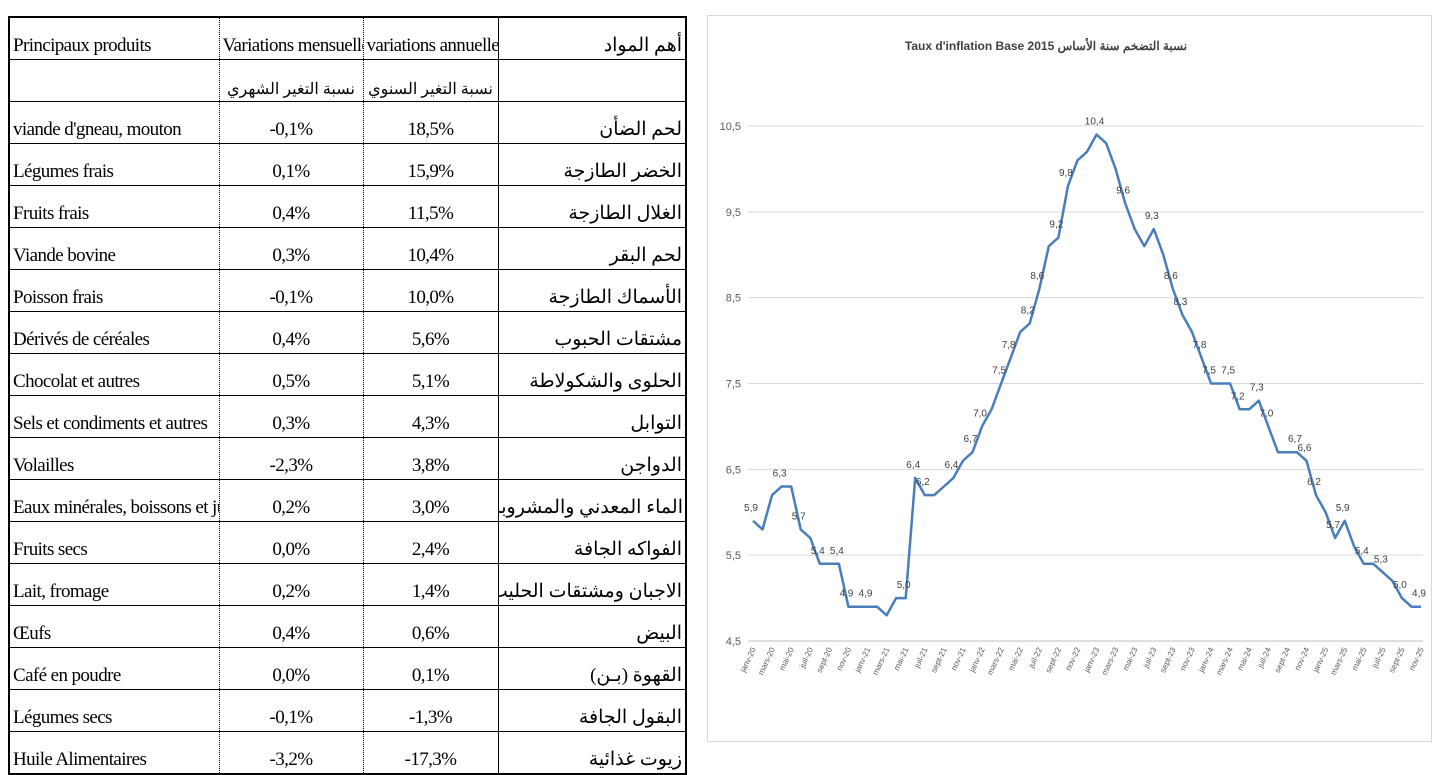 The height and width of the screenshot is (775, 1439). Describe the element at coordinates (844, 659) in the screenshot. I see `x-tick-label: nov-20` at that location.